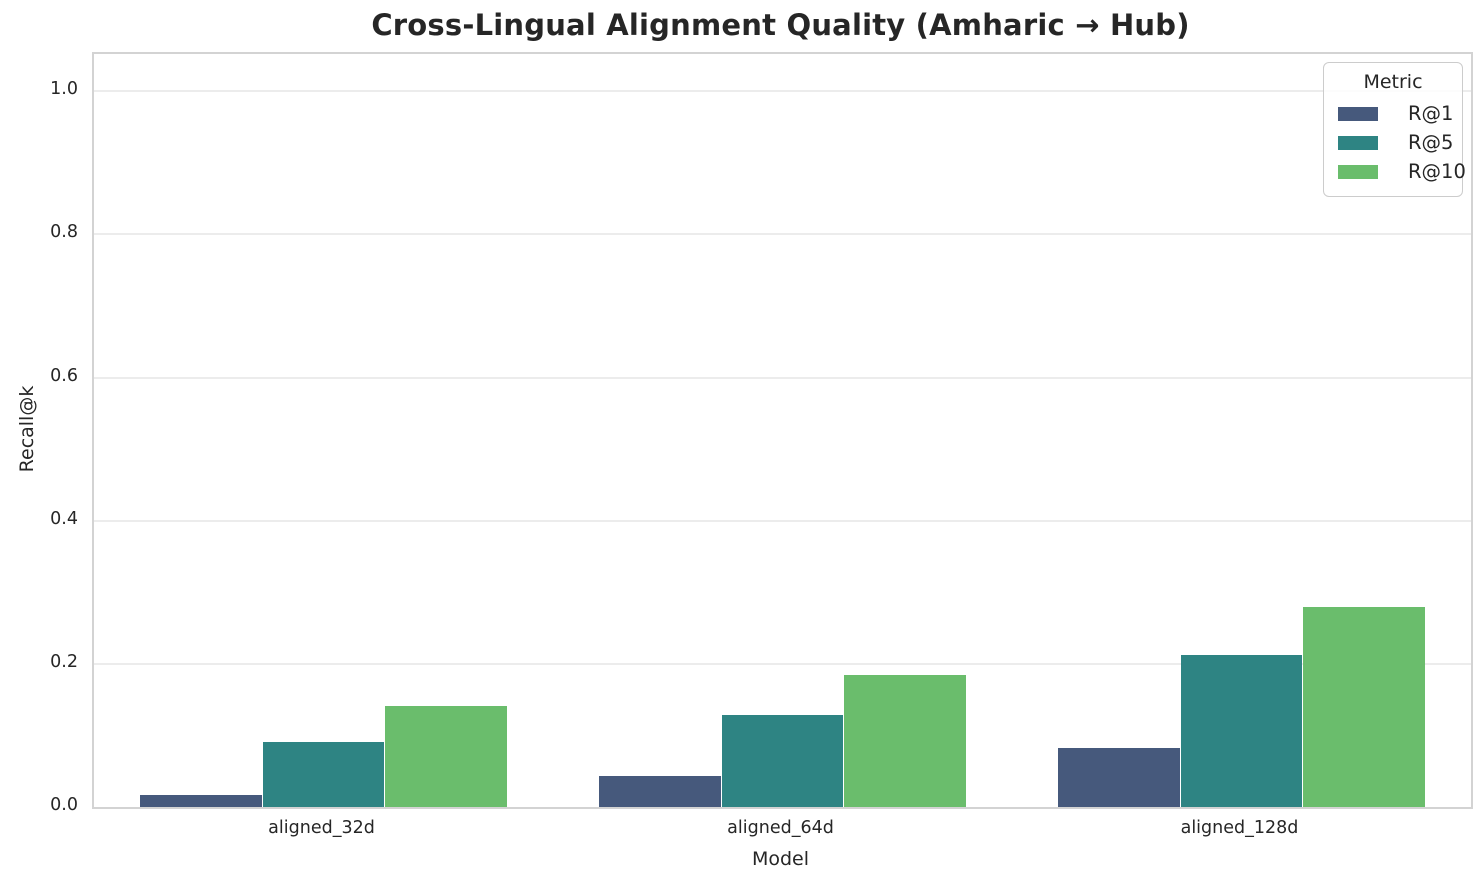 Image resolution: width=1484 pixels, height=885 pixels. I want to click on y-tick-label: 0.0, so click(64, 805).